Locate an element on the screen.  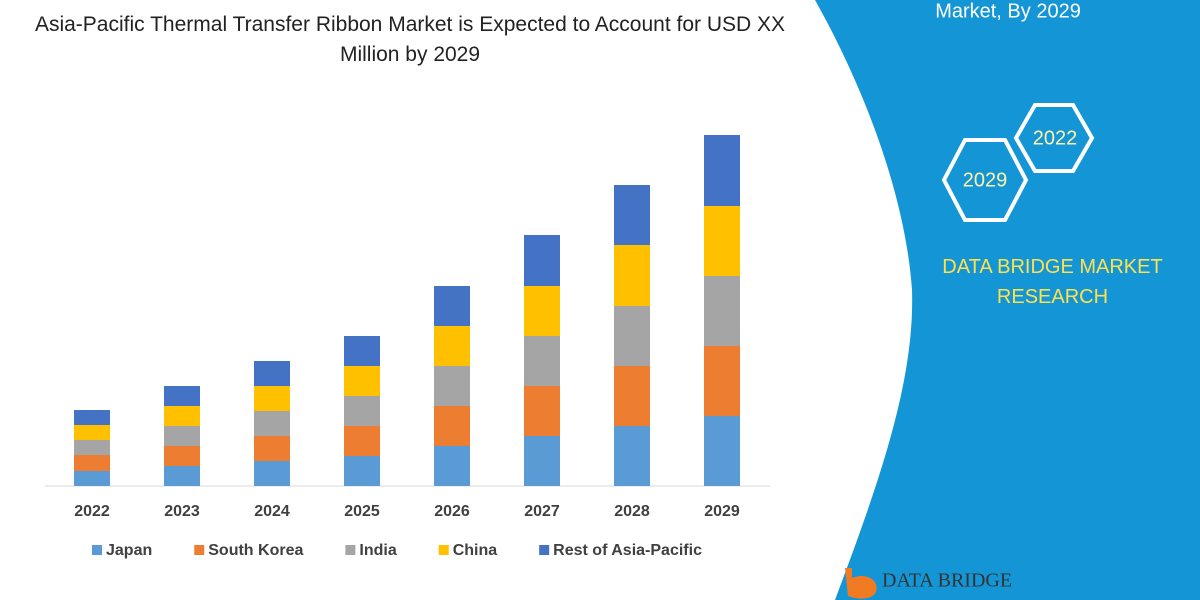
legend-label: Rest of Asia-Pacific is located at coordinates (627, 550).